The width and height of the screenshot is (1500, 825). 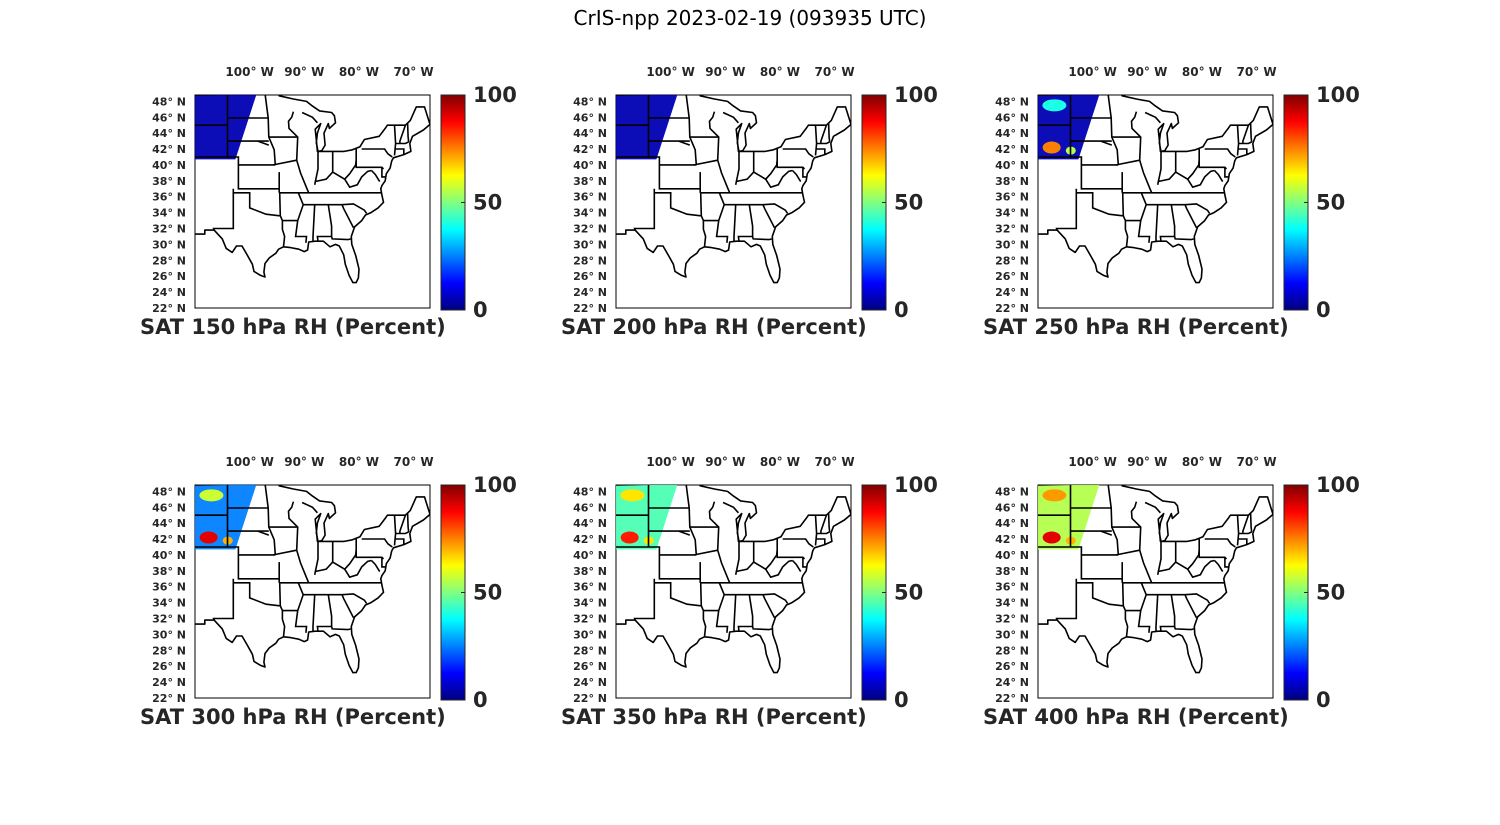 I want to click on lat-tick-label: 42° N, so click(x=590, y=539).